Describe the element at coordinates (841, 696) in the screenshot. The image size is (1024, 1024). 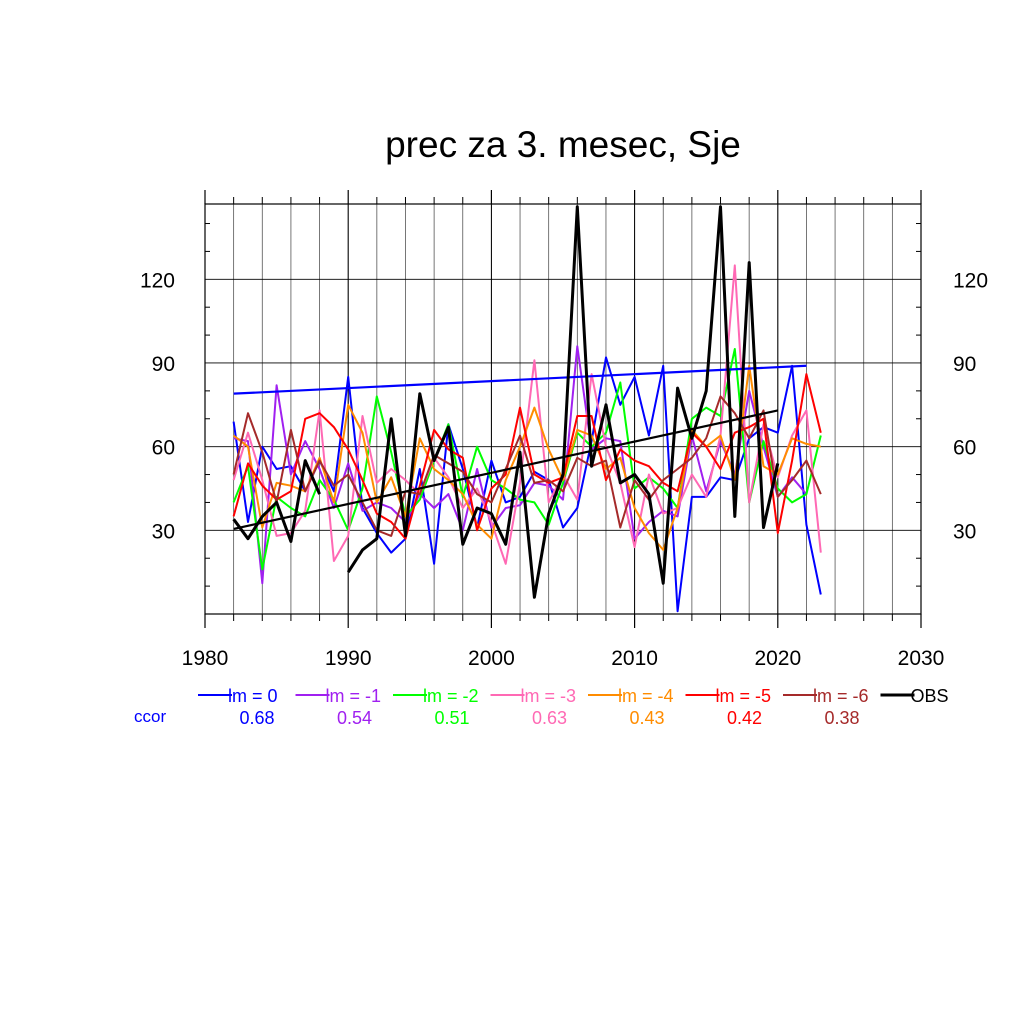
I see `legend-label: lm = -6` at that location.